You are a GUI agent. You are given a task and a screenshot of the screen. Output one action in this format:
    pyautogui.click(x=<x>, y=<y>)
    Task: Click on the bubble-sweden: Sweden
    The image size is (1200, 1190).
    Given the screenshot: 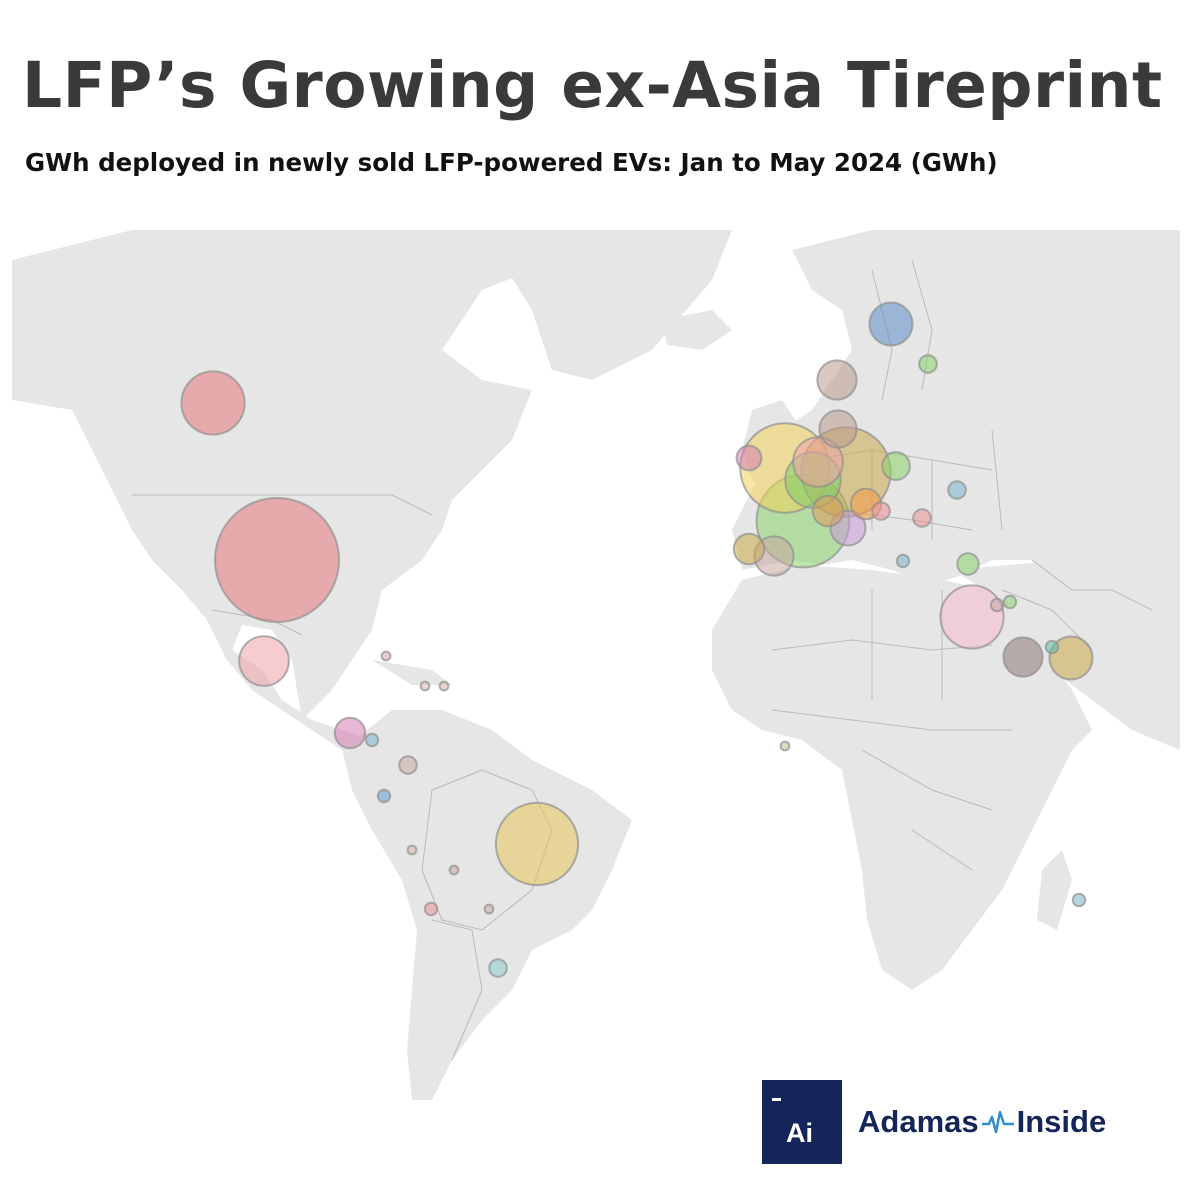 What is the action you would take?
    pyautogui.click(x=891, y=324)
    